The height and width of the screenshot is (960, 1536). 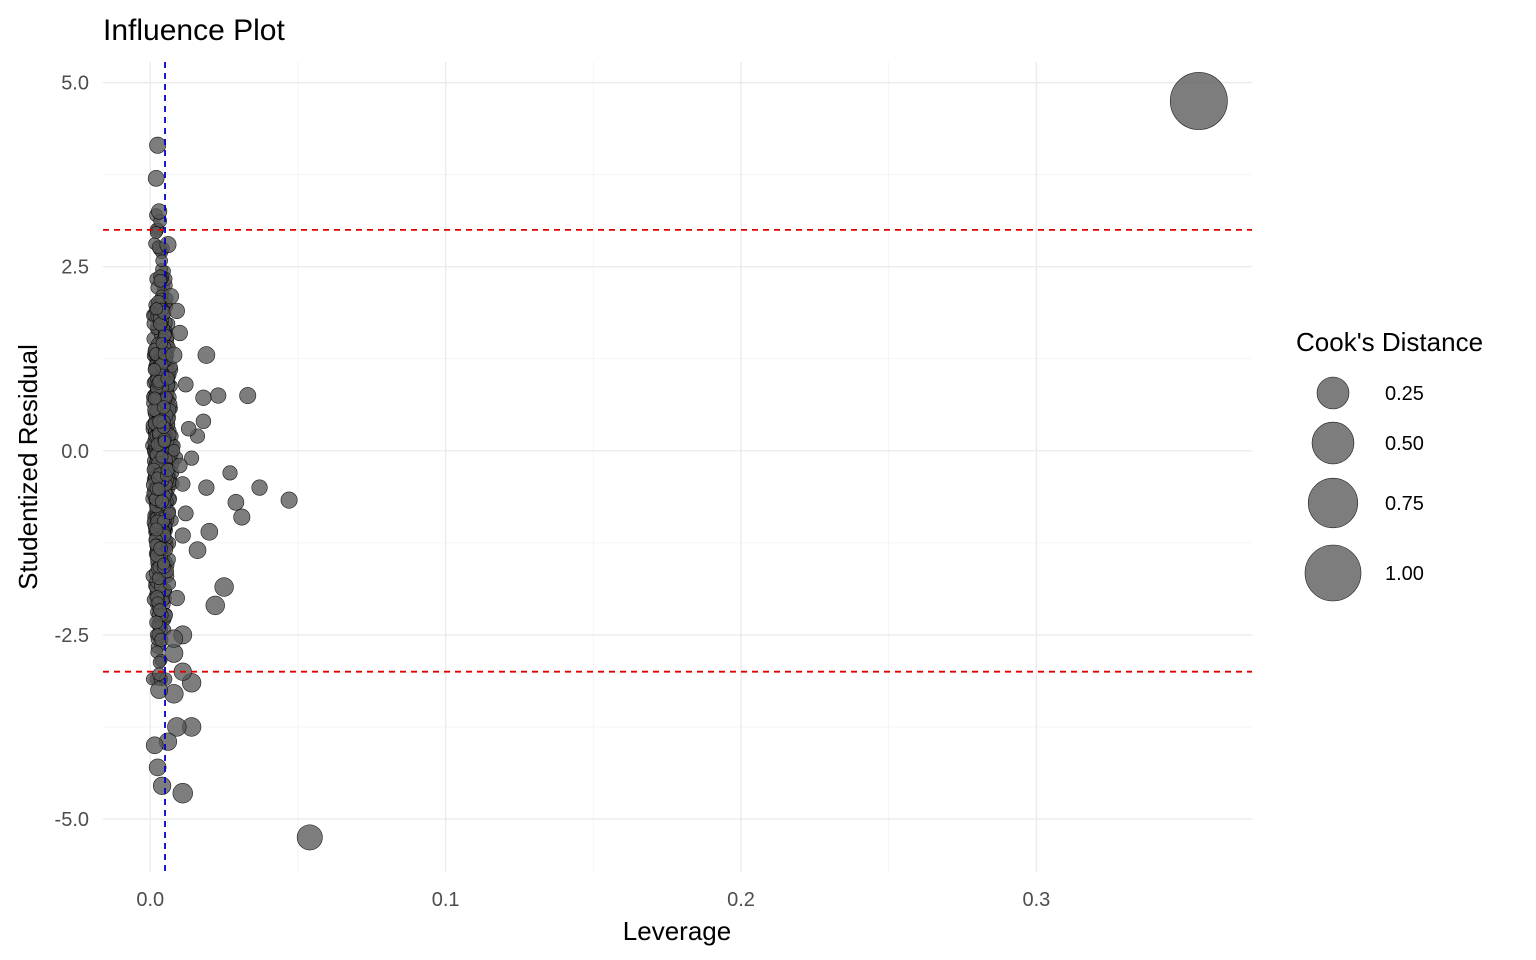 What do you see at coordinates (1036, 900) in the screenshot?
I see `x-tick-label: 0.3` at bounding box center [1036, 900].